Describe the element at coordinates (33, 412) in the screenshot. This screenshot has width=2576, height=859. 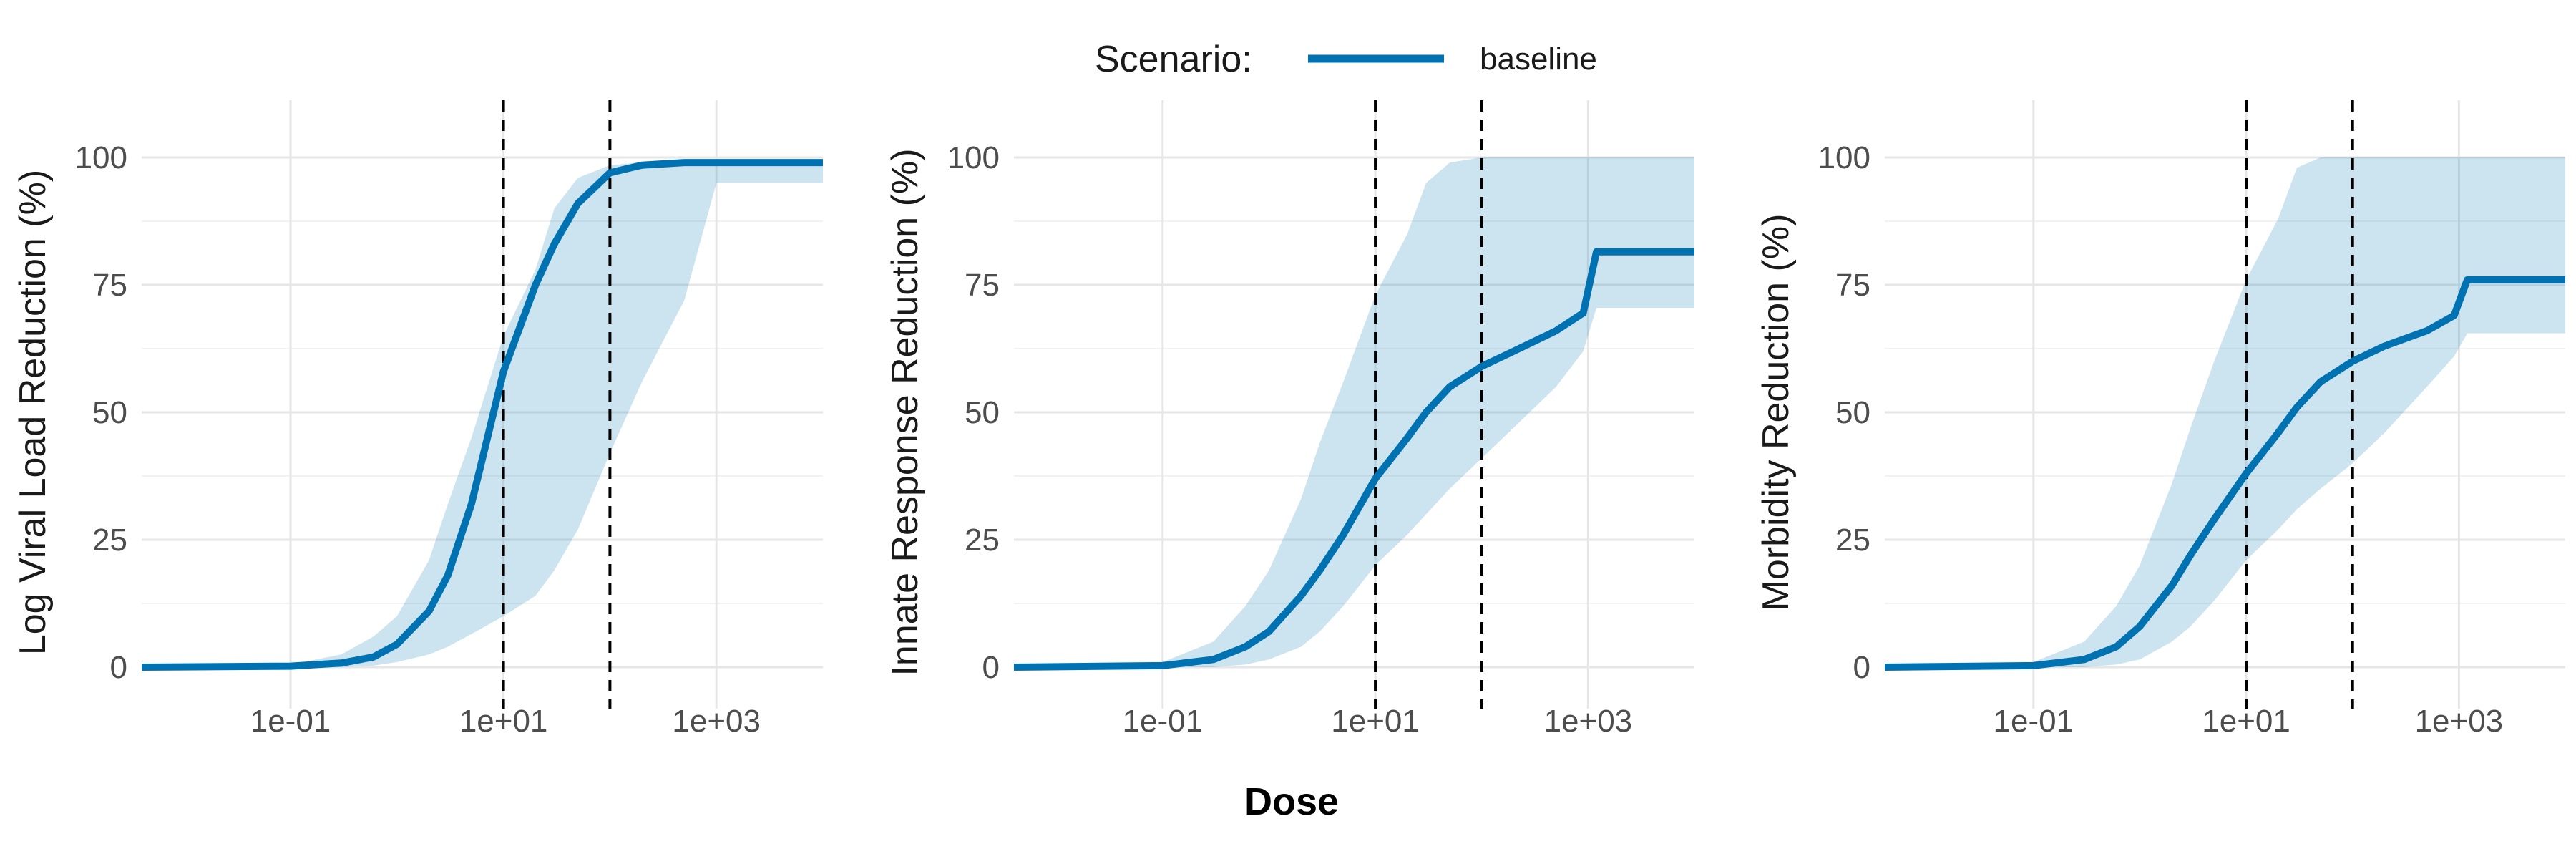
I see `y-axis-title: Log Viral Load Reduction (%)` at that location.